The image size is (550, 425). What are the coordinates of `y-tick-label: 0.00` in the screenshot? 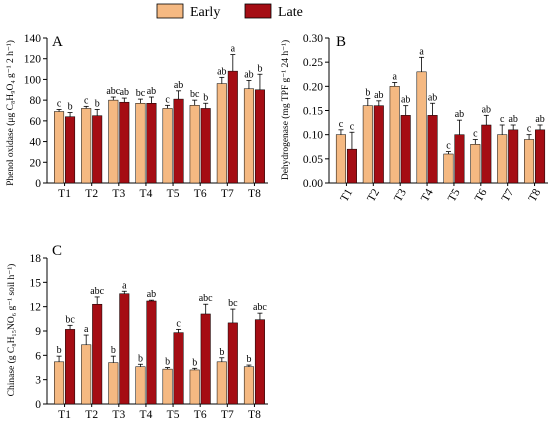 It's located at (313, 184).